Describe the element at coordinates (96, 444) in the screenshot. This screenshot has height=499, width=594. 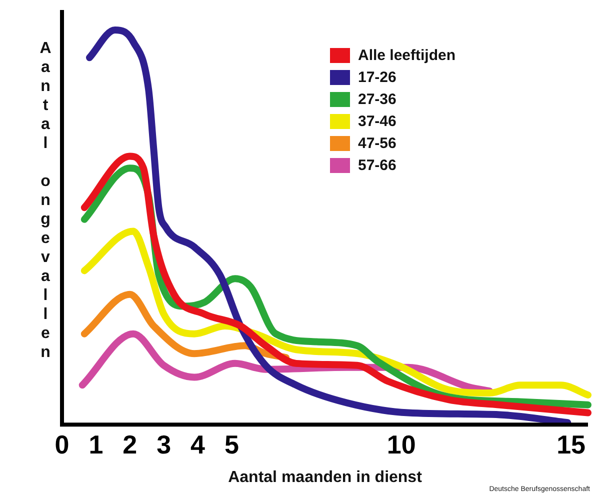
I see `x-tick-label: 1` at that location.